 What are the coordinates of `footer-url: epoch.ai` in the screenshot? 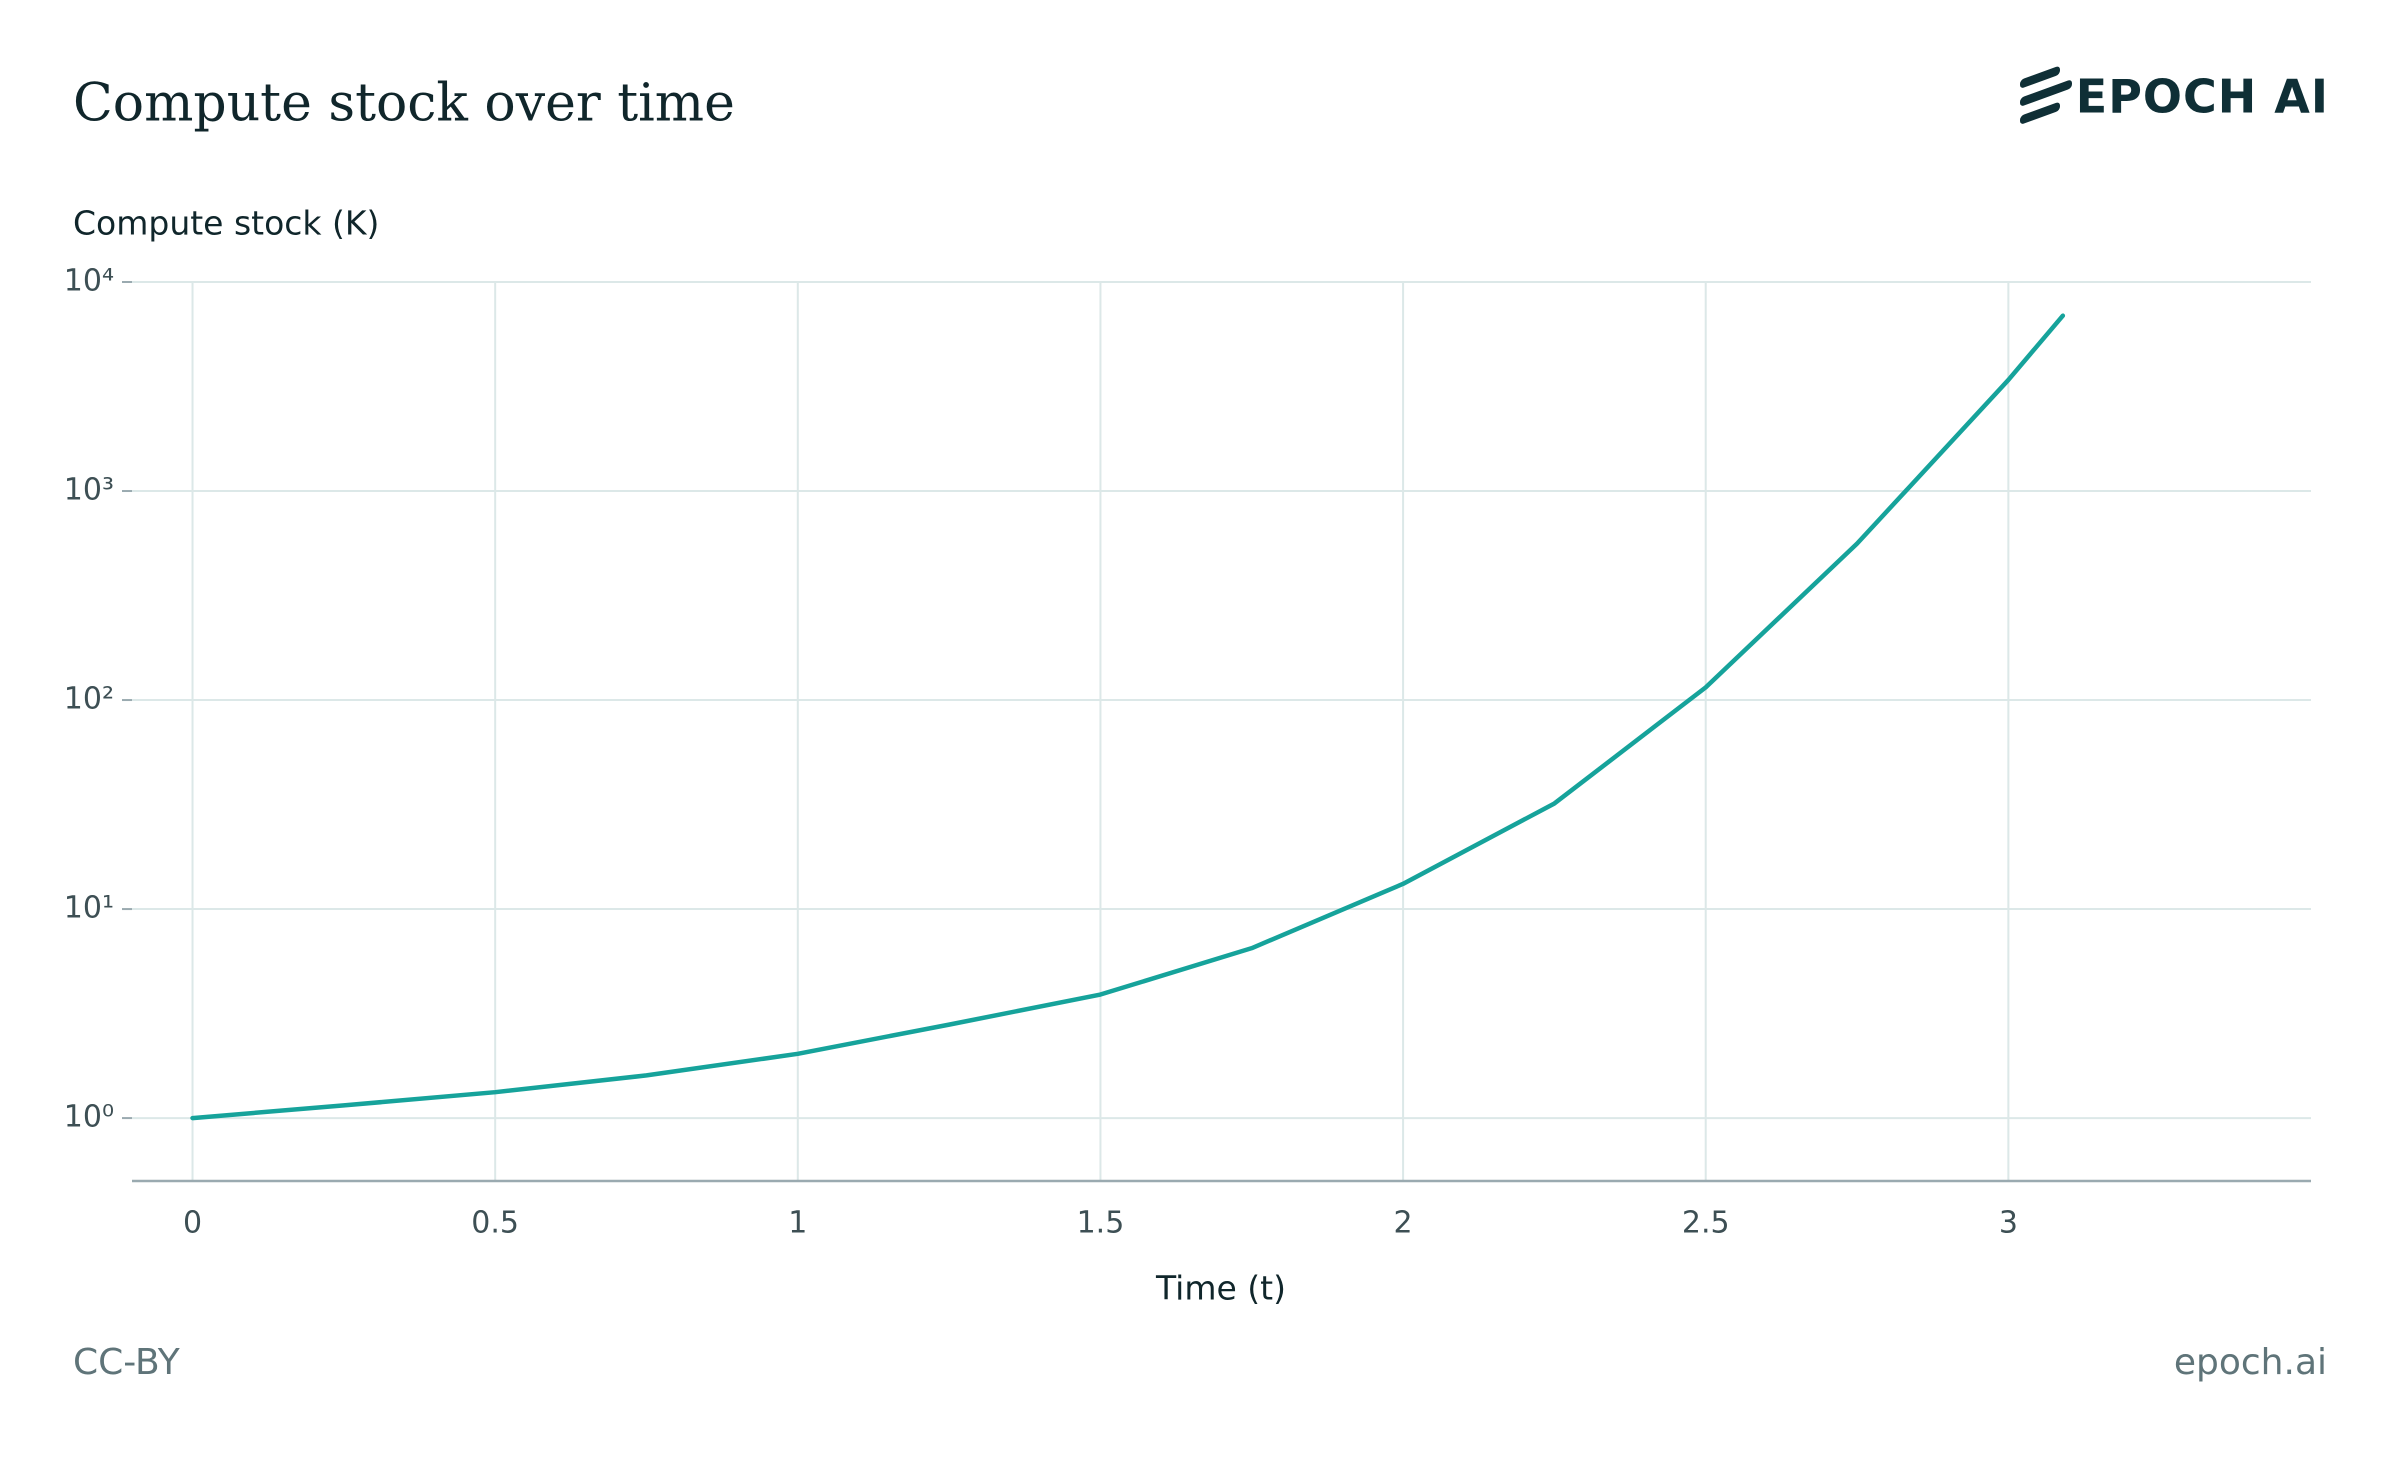 It's located at (2250, 1362).